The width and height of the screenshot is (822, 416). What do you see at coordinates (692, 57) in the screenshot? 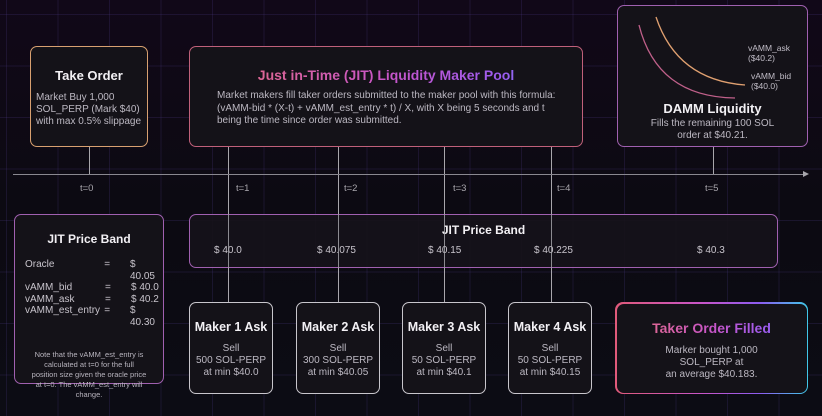
I see `liquidity-curves-icon` at bounding box center [692, 57].